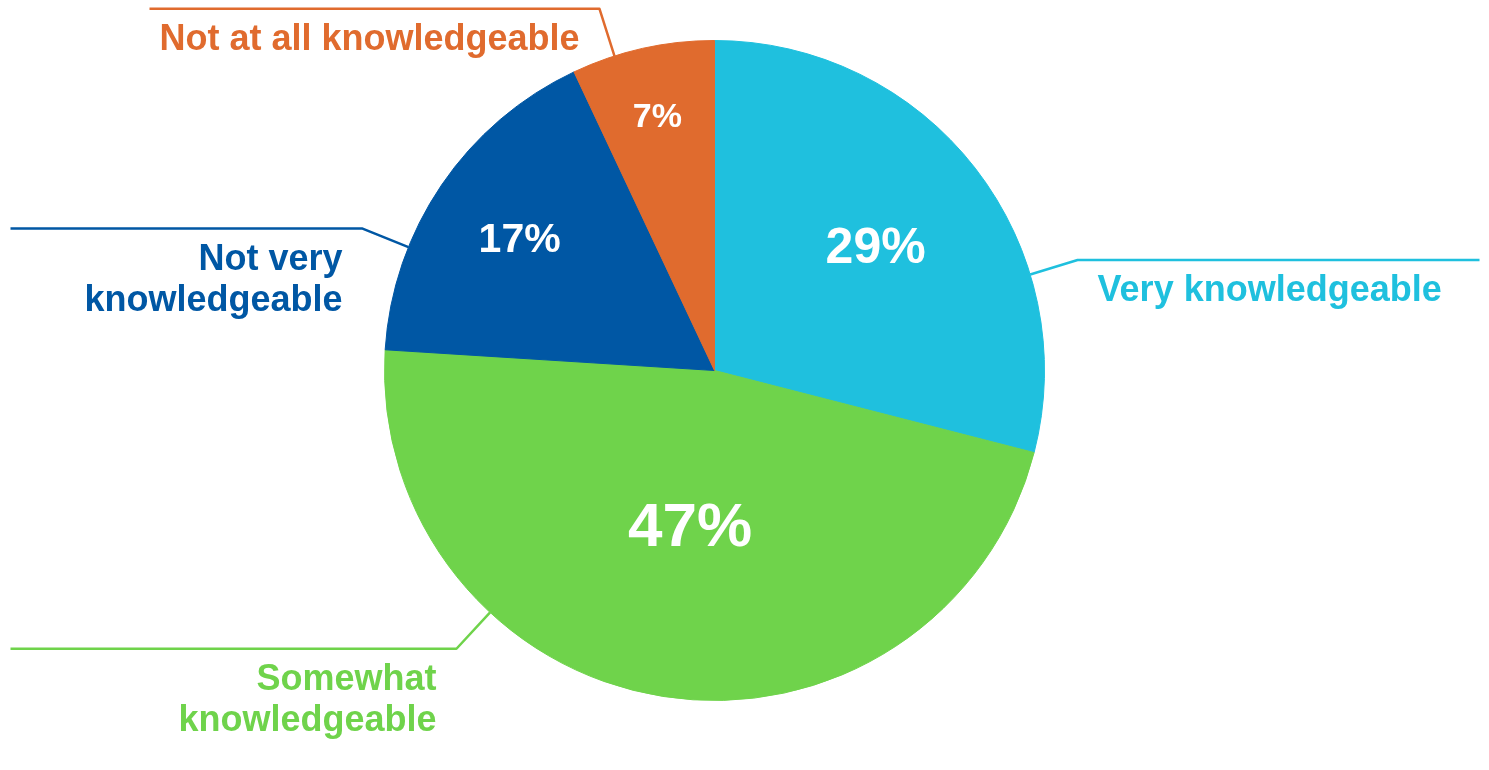 This screenshot has height=770, width=1489. What do you see at coordinates (369, 37) in the screenshot?
I see `slice-label: Not at all knowledgeable` at bounding box center [369, 37].